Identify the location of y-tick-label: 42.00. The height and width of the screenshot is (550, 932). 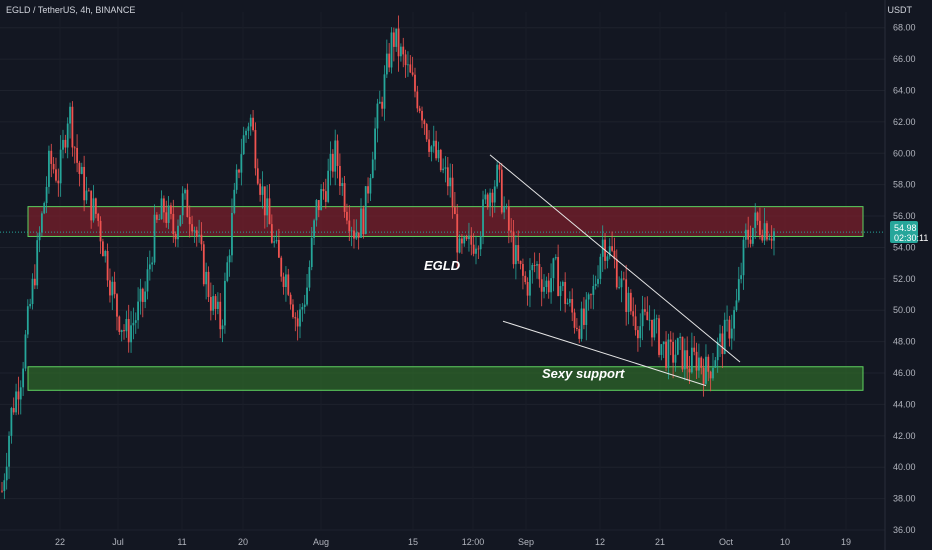
(904, 436).